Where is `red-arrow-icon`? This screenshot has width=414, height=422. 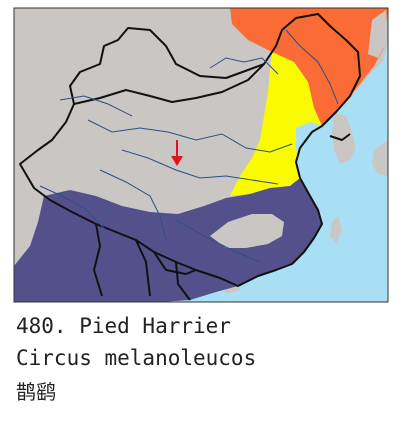
red-arrow-icon is located at coordinates (177, 153).